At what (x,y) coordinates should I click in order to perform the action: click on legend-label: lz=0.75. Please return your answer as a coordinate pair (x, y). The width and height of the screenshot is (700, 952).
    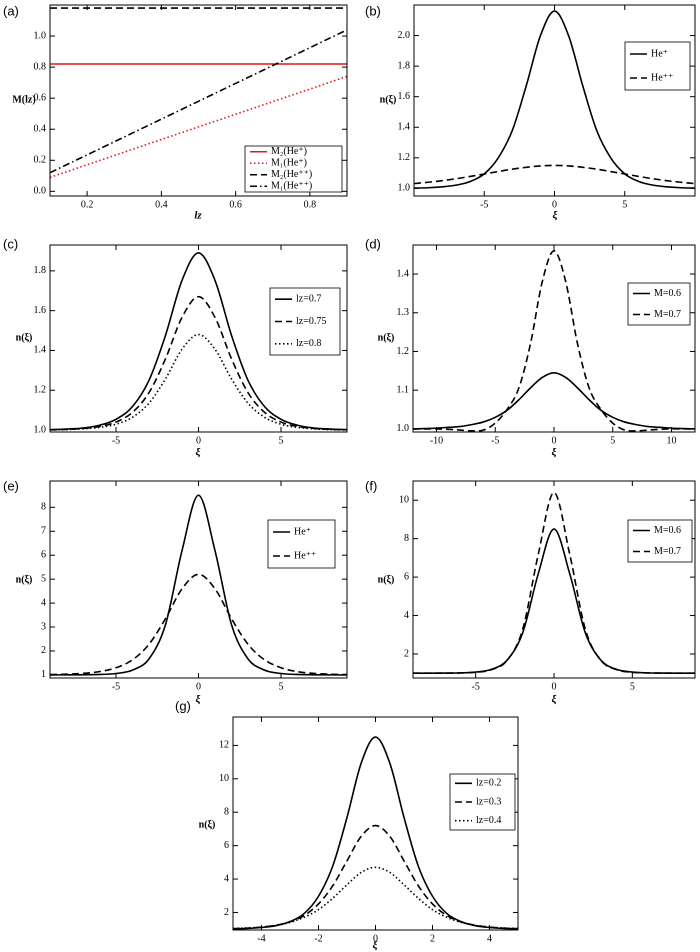
    Looking at the image, I should click on (311, 321).